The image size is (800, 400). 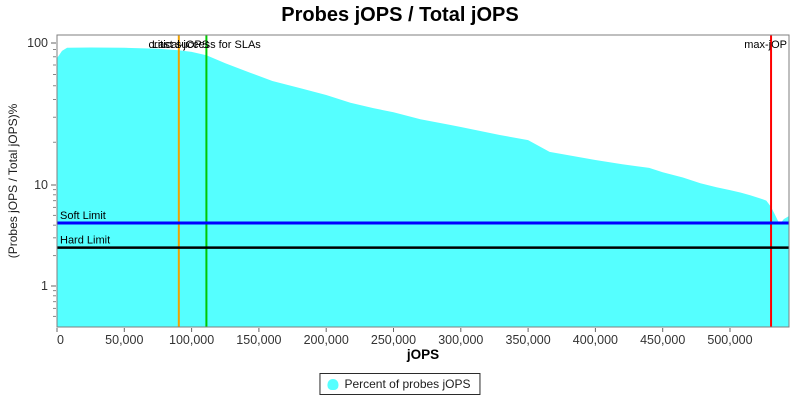 What do you see at coordinates (60, 340) in the screenshot?
I see `x-tick-label: 0` at bounding box center [60, 340].